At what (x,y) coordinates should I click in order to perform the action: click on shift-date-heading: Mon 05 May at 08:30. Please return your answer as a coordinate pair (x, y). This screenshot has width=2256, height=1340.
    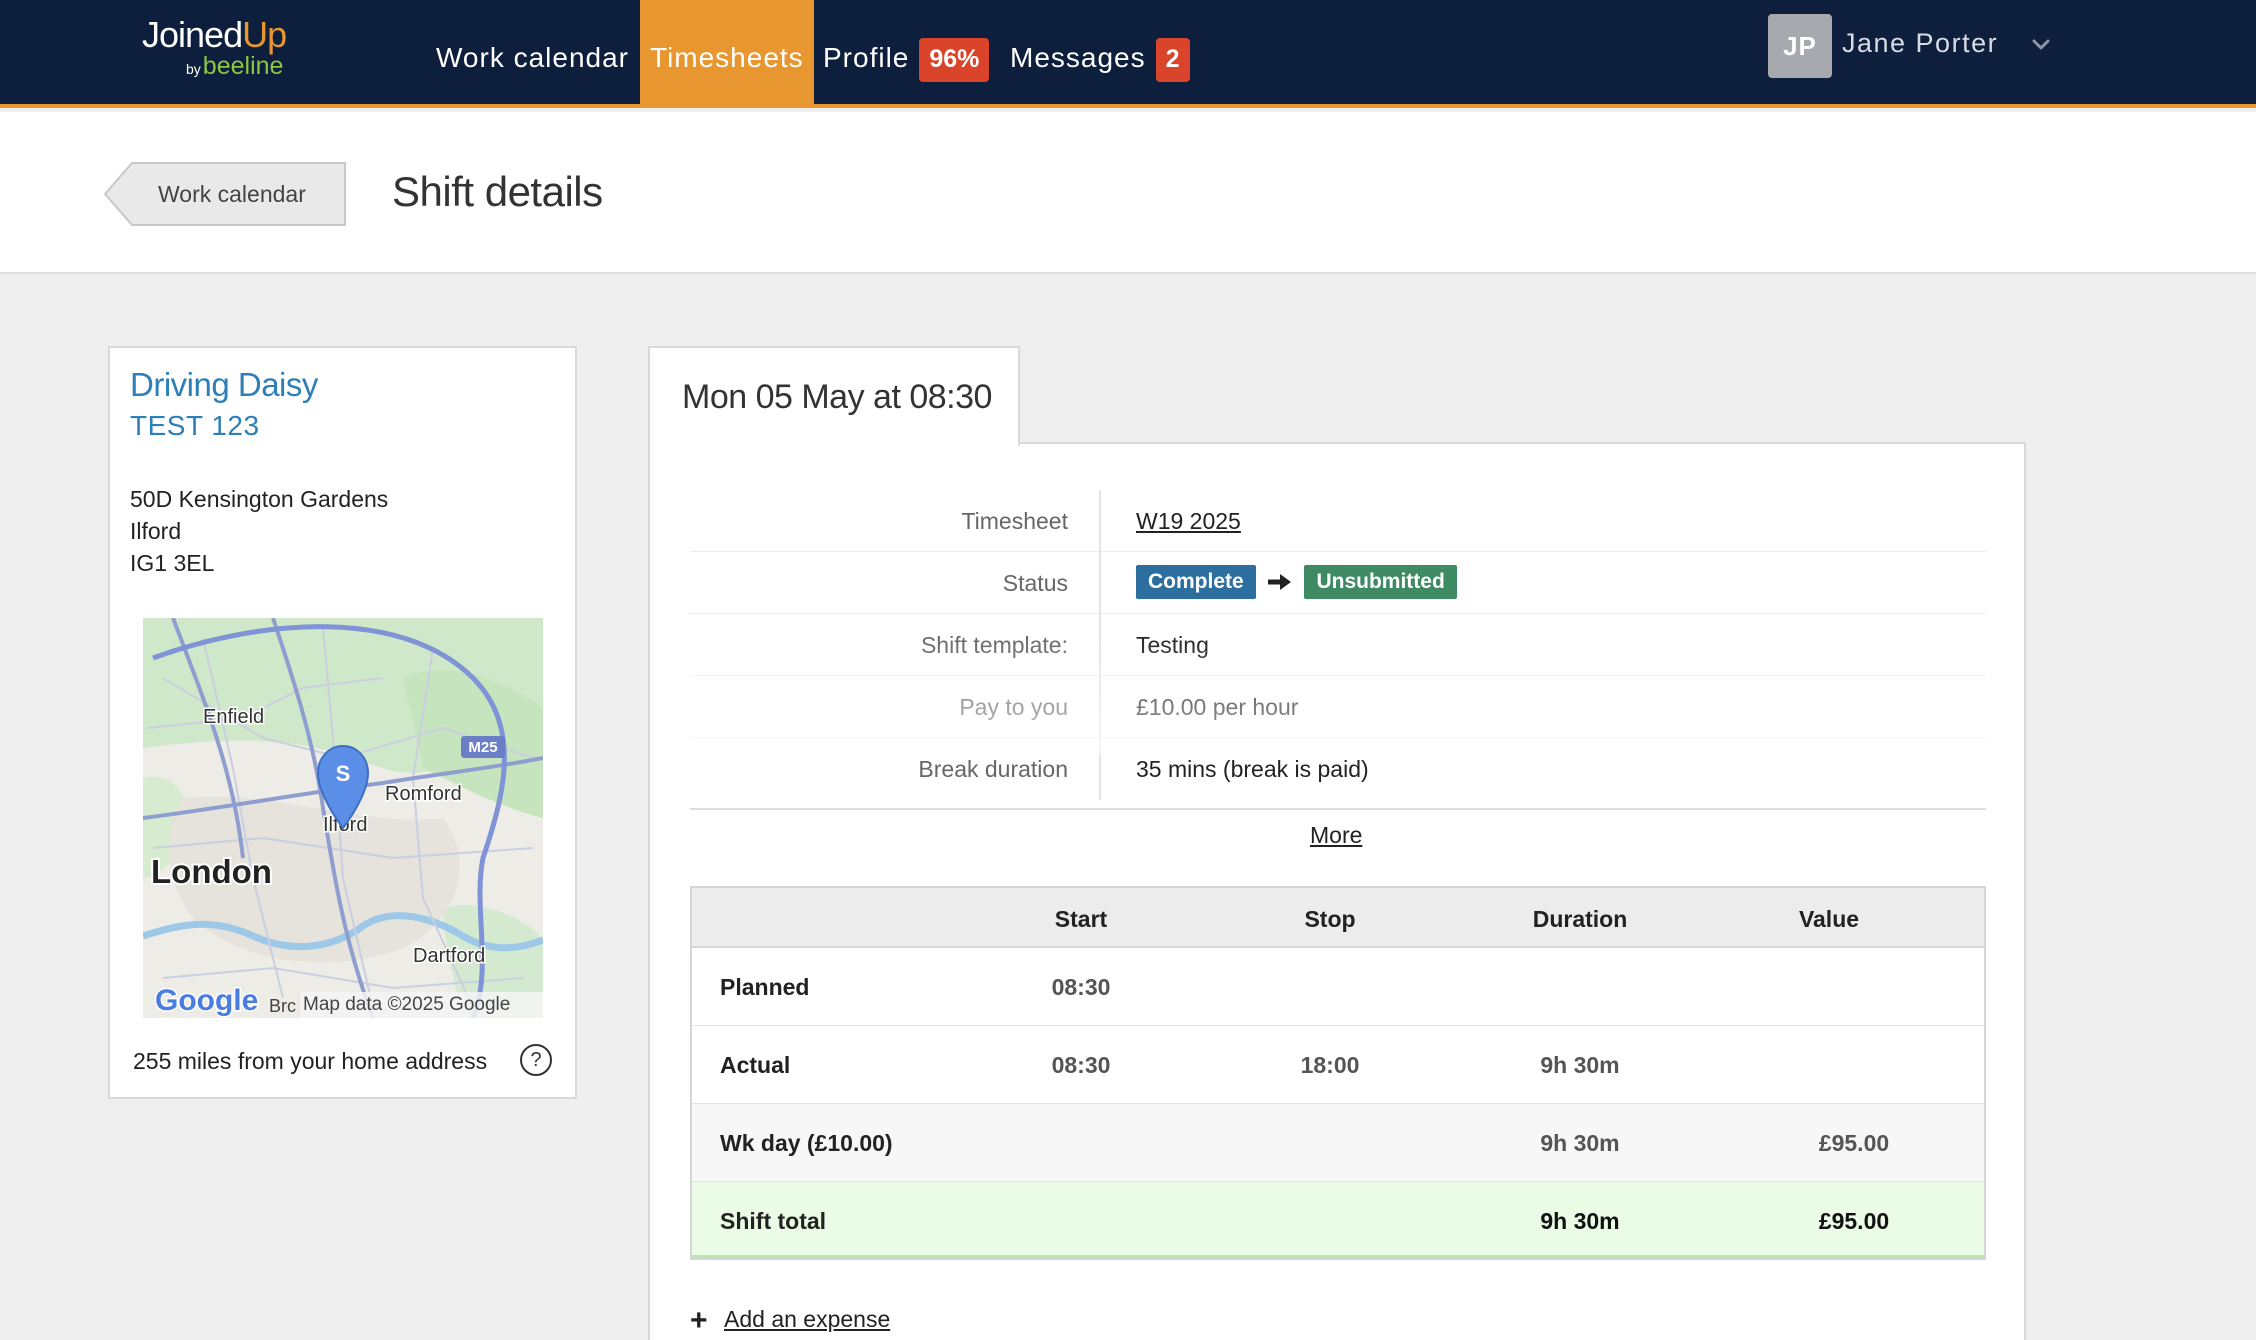
    Looking at the image, I should click on (837, 397).